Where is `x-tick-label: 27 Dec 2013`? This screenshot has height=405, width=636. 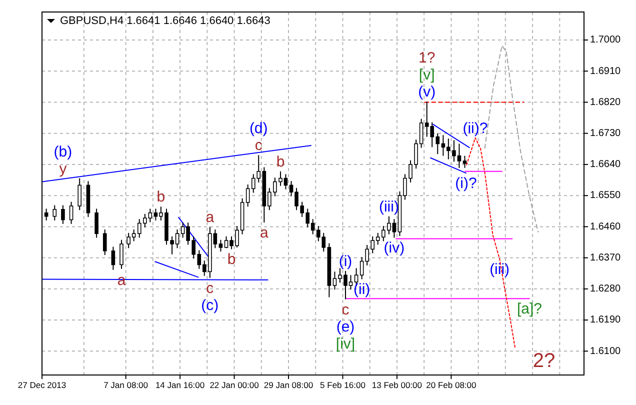
x-tick-label: 27 Dec 2013 is located at coordinates (42, 385).